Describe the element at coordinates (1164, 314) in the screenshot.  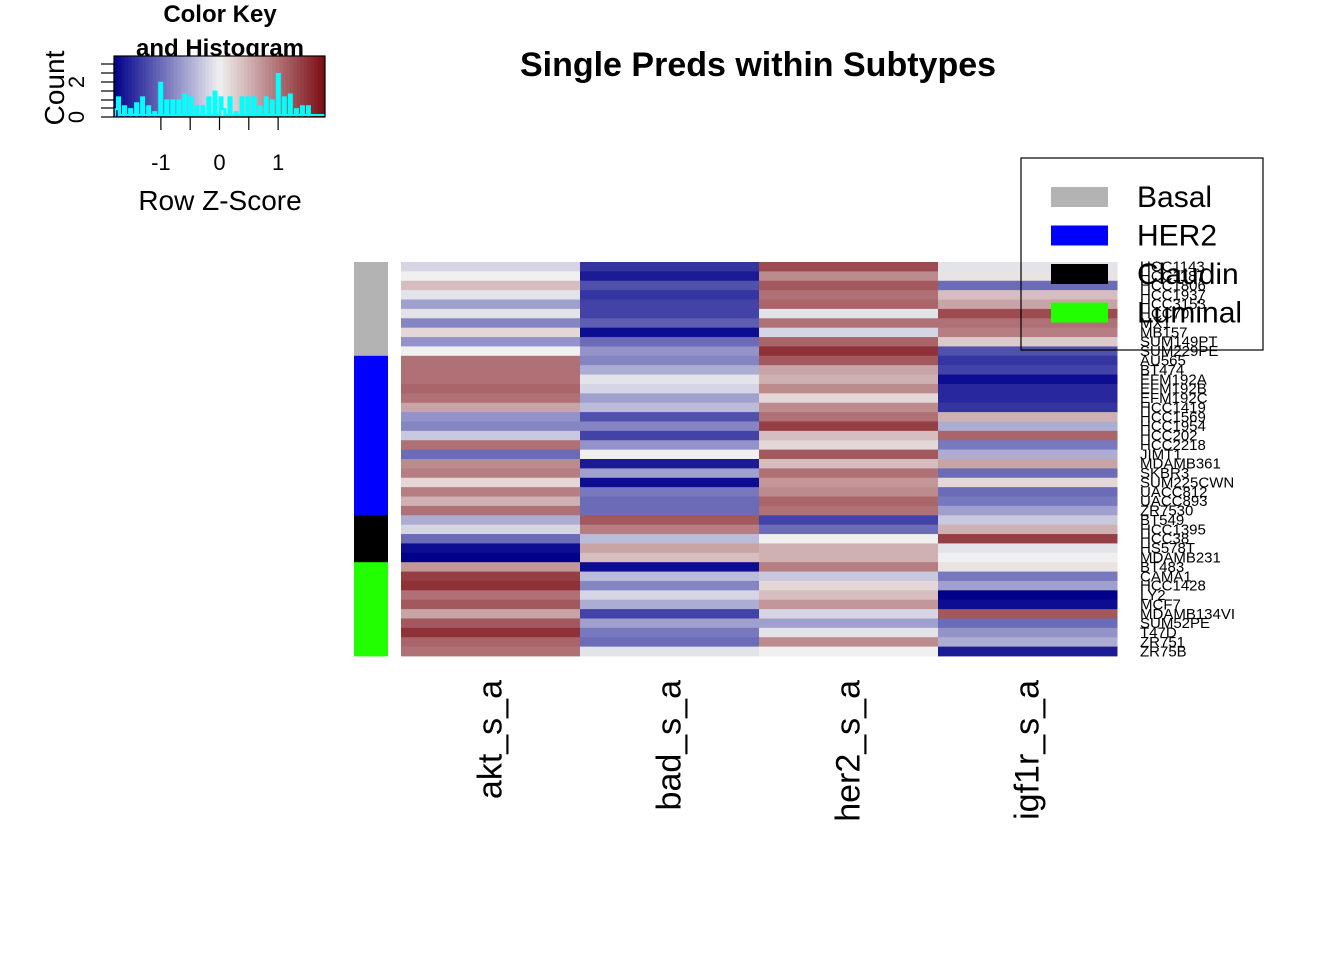
I see `row-label: HCC70` at that location.